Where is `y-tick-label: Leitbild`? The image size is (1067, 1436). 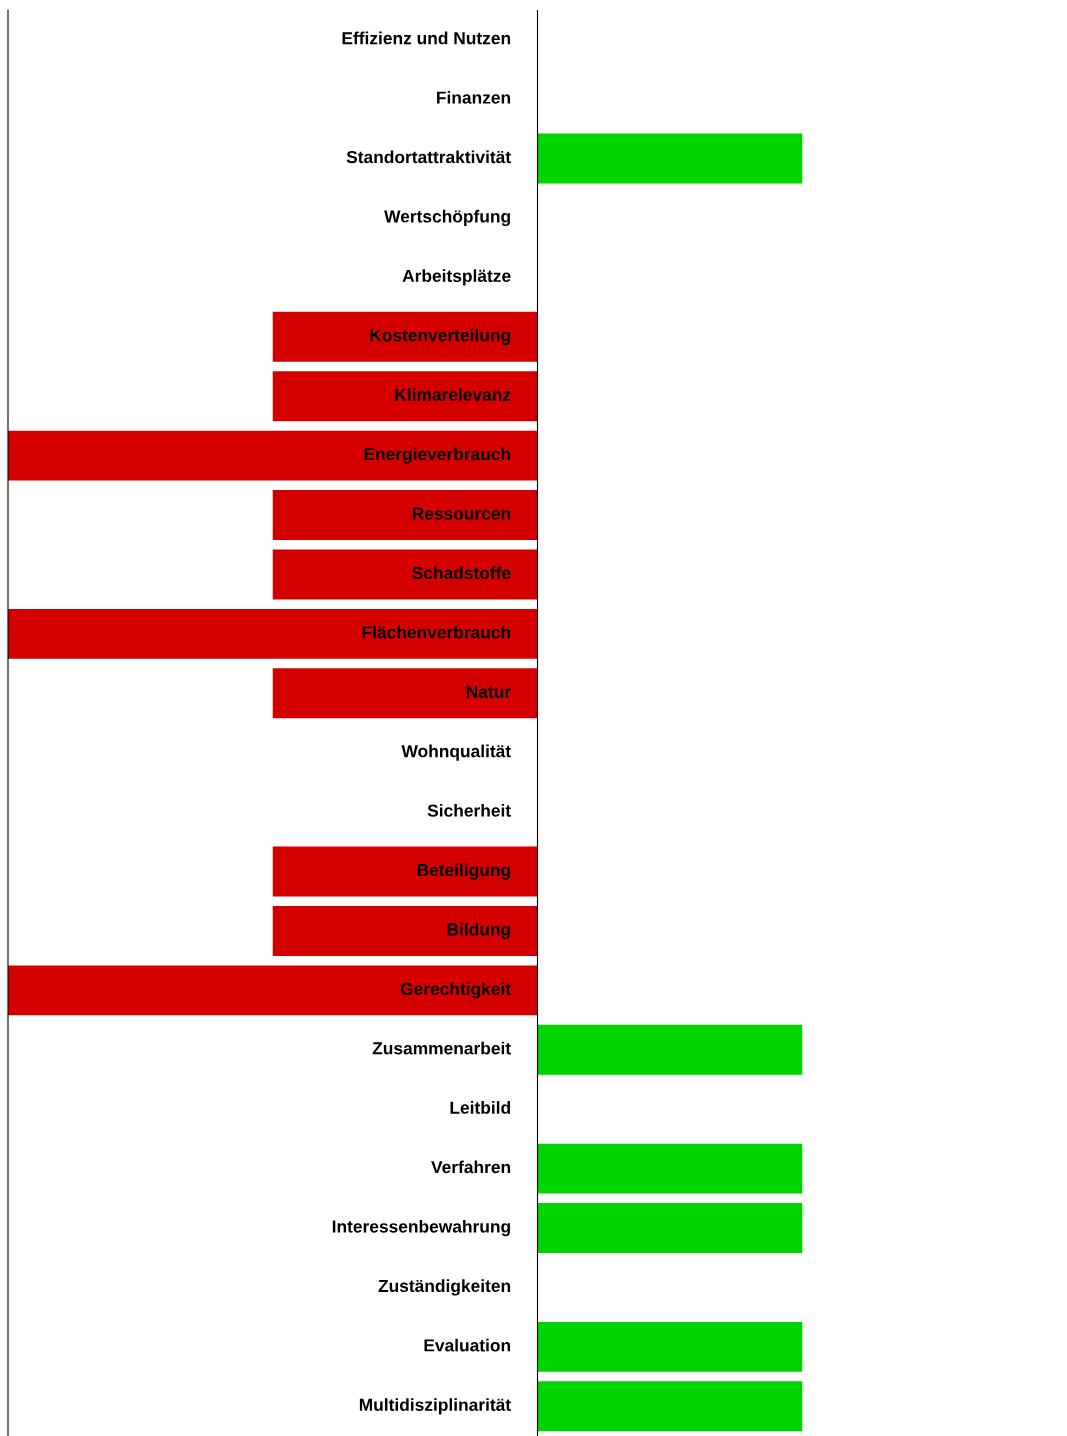 y-tick-label: Leitbild is located at coordinates (480, 1107).